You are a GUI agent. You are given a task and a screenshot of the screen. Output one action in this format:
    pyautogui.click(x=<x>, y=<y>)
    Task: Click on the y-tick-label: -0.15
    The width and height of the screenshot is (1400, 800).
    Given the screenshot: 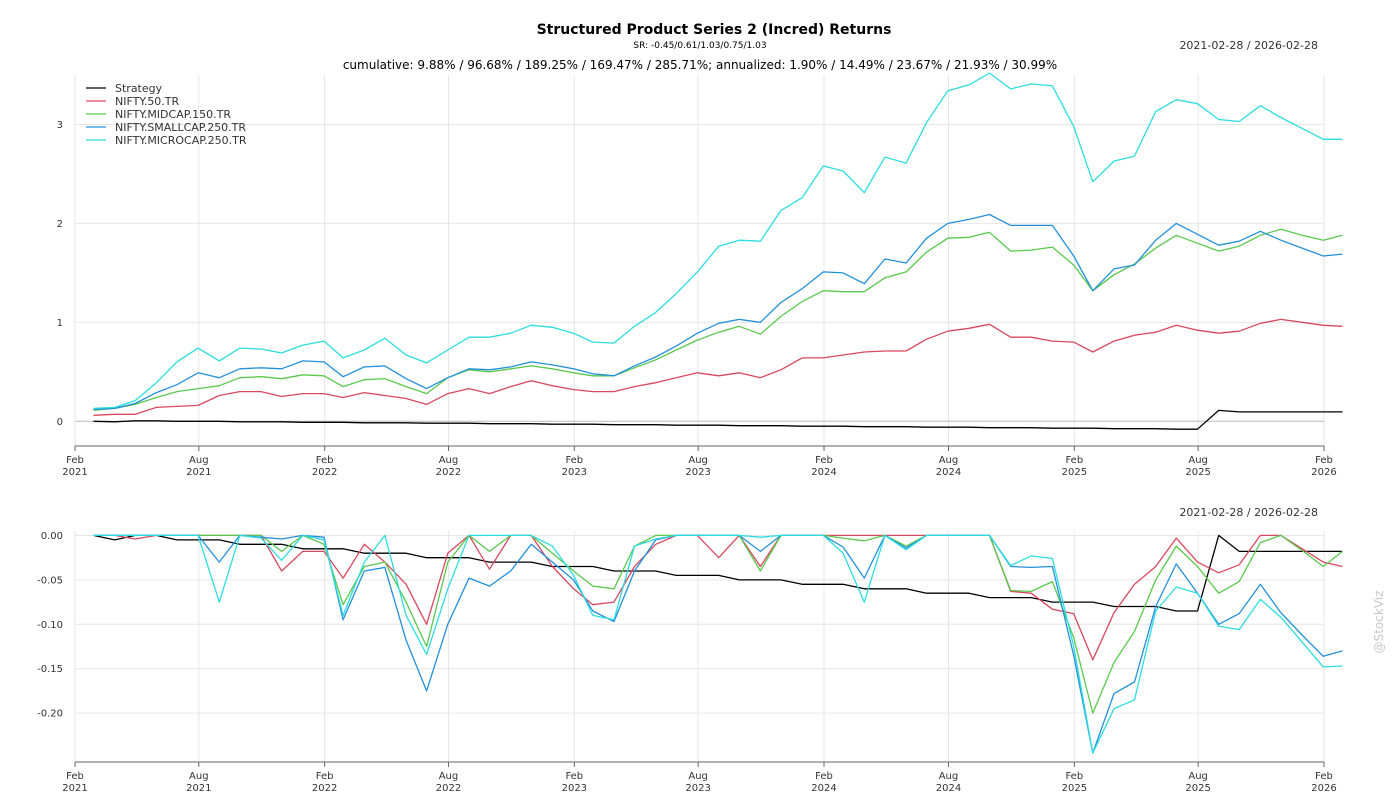 What is the action you would take?
    pyautogui.click(x=50, y=669)
    